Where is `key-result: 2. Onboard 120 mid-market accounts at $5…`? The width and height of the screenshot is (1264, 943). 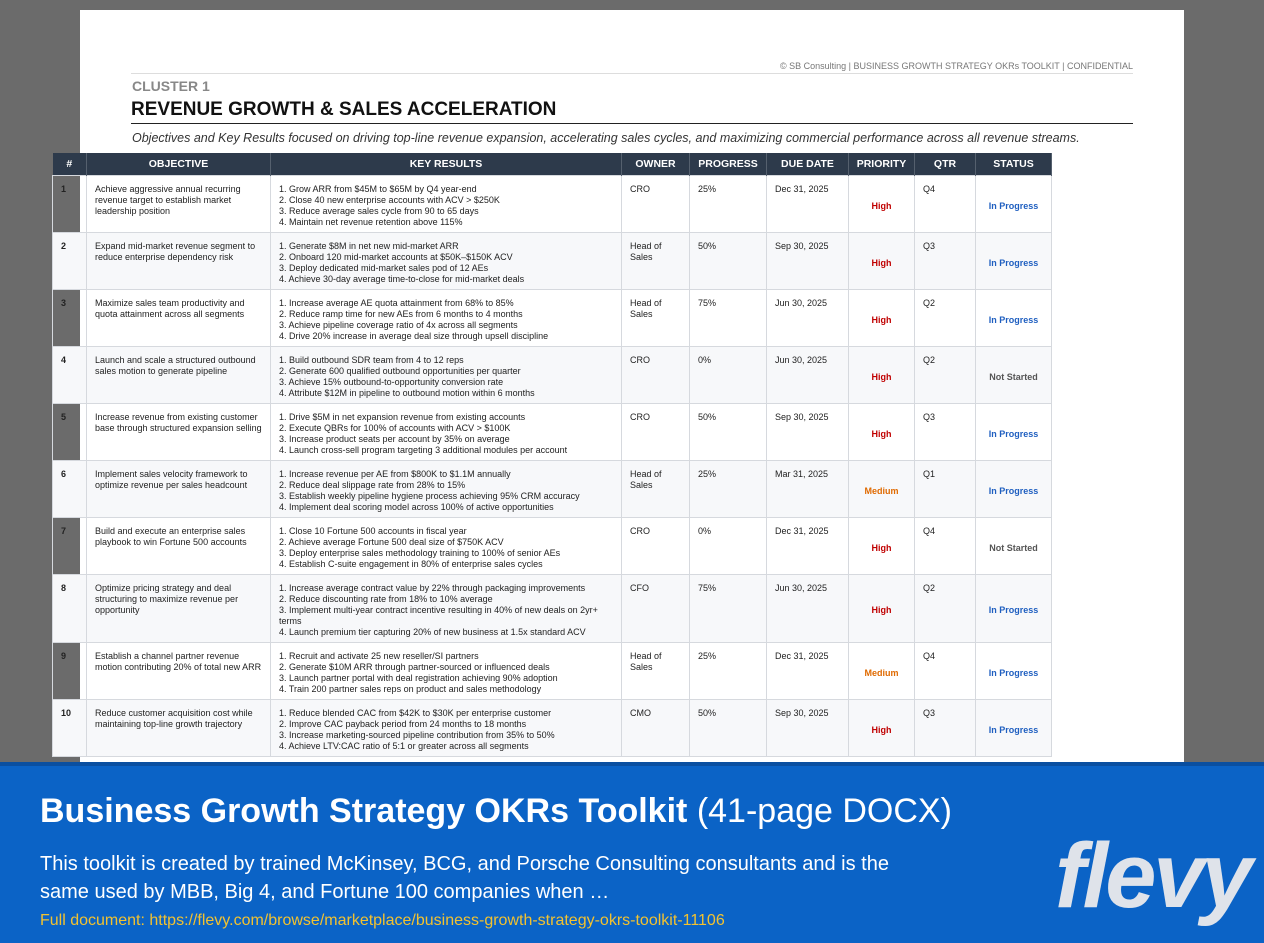 key-result: 2. Onboard 120 mid-market accounts at $5… is located at coordinates (396, 257).